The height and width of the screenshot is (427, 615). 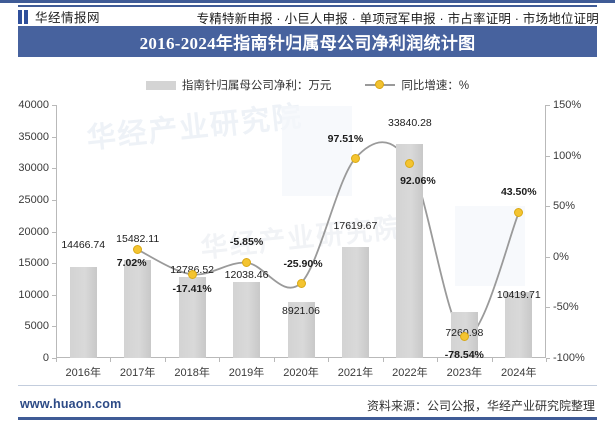 I want to click on growth-value-label: 43.50%, so click(x=518, y=191).